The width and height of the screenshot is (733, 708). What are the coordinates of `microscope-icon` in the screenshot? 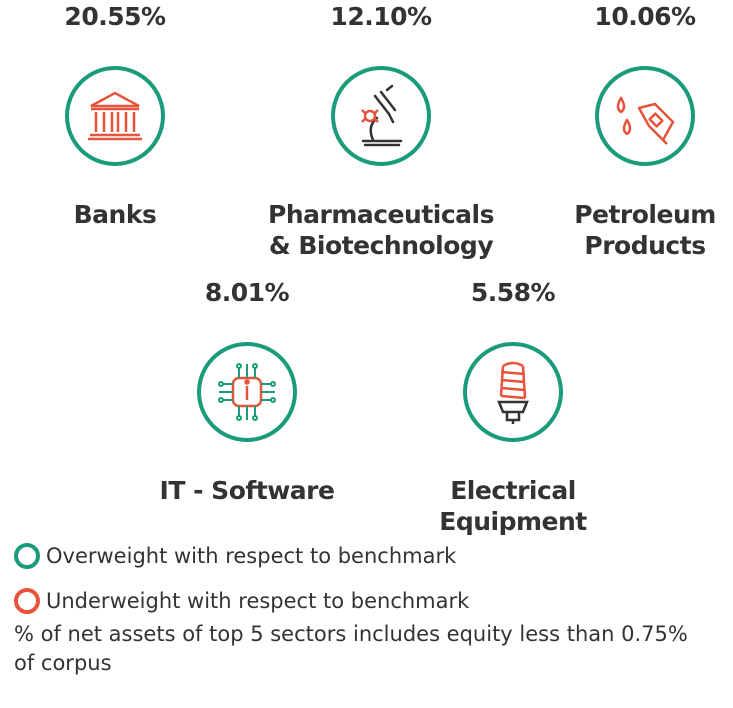 It's located at (381, 116).